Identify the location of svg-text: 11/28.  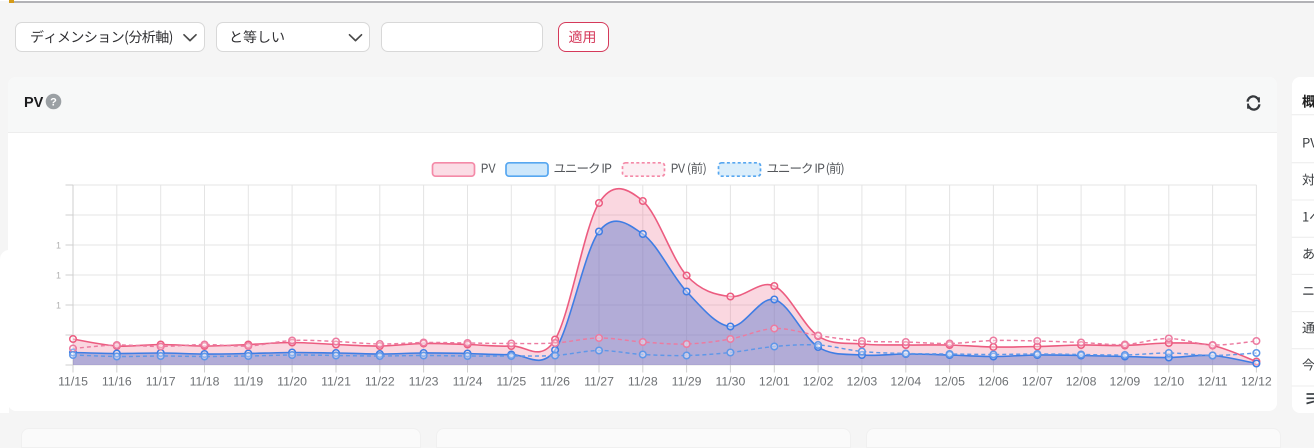
(643, 382).